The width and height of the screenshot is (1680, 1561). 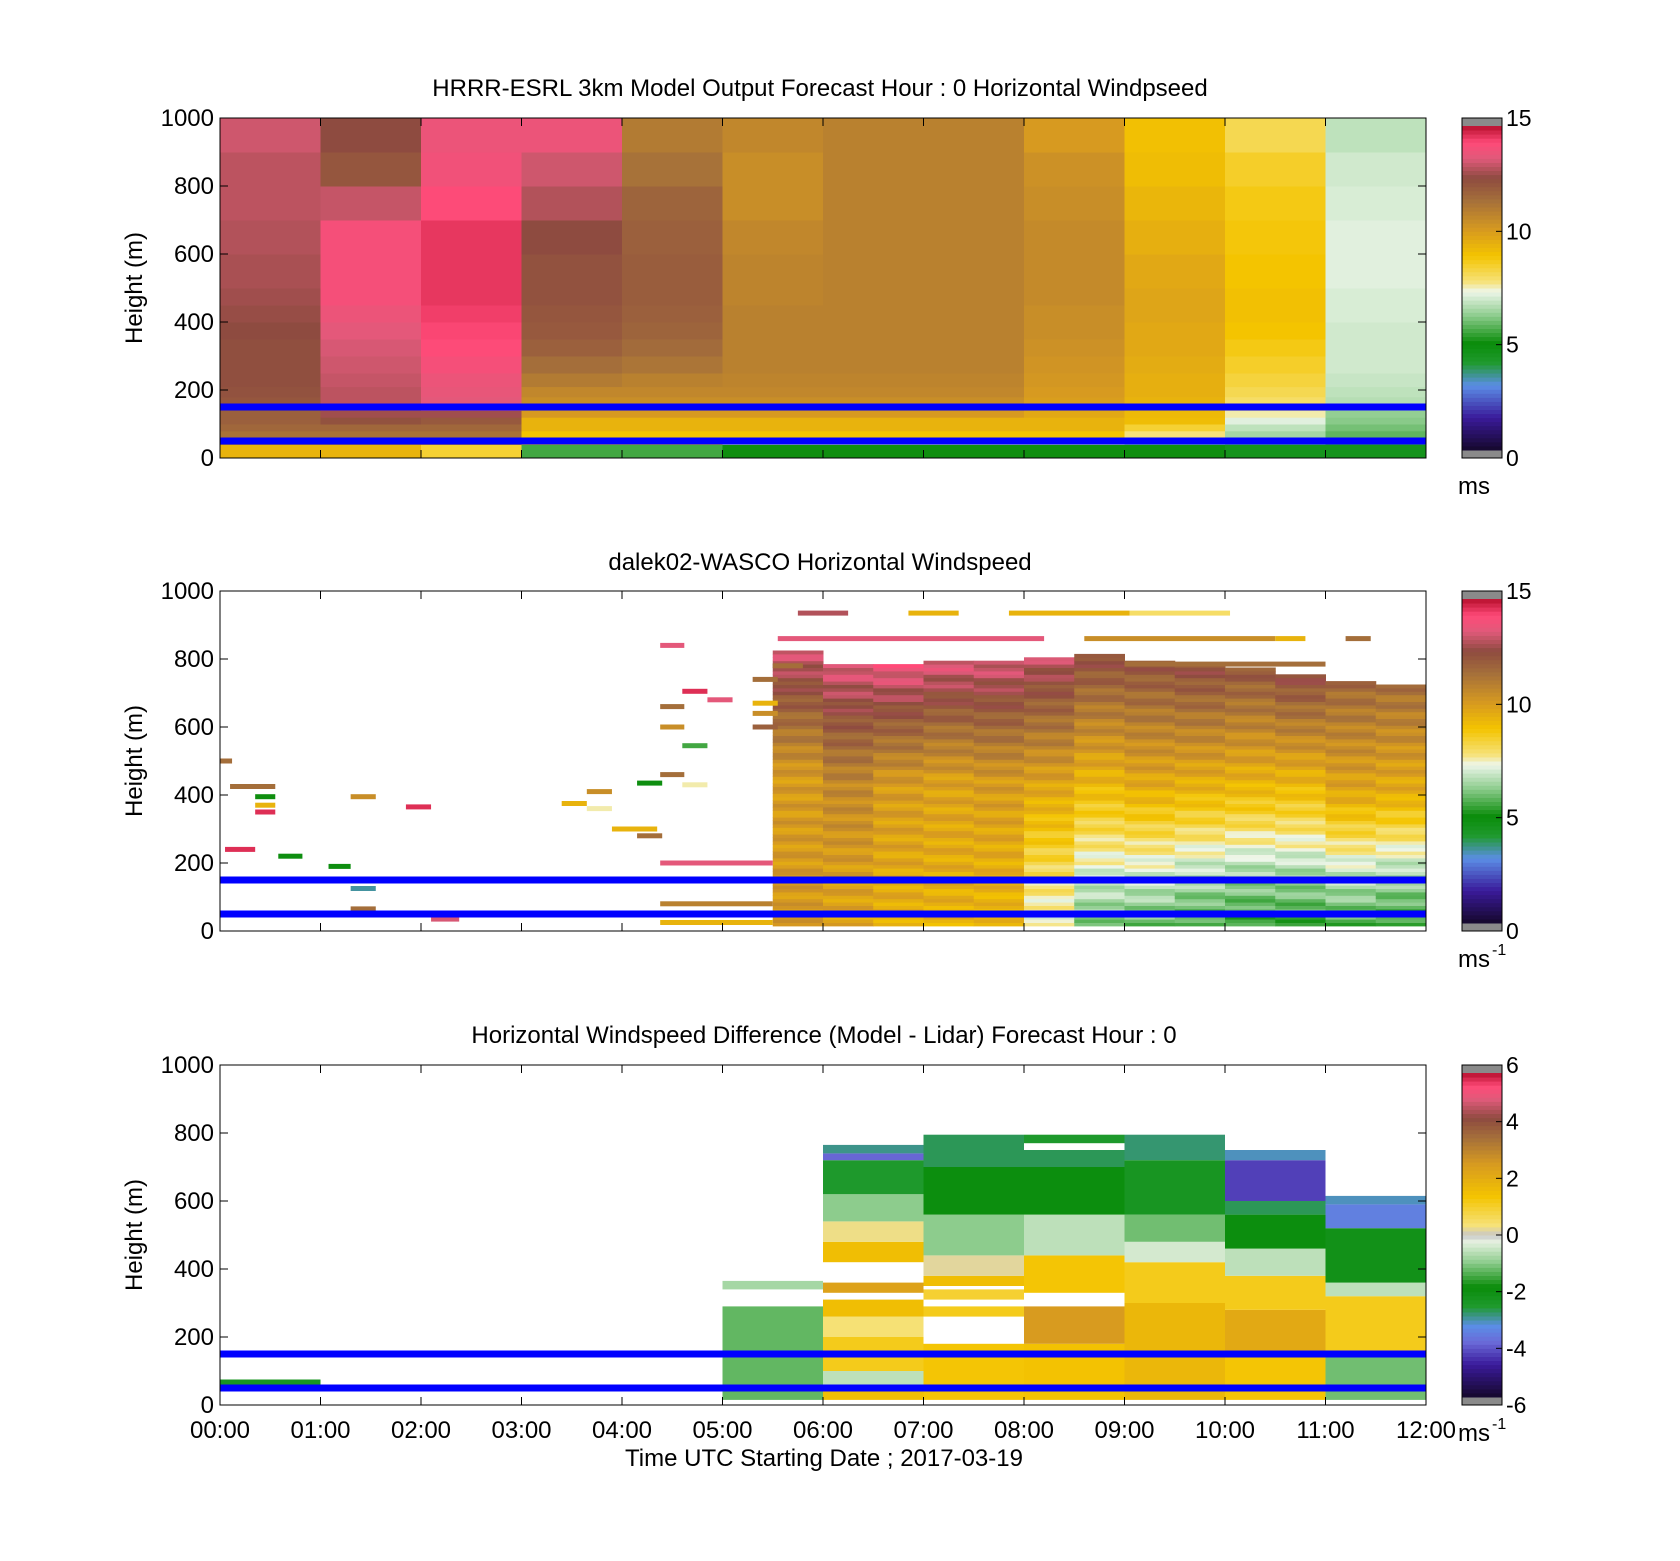 What do you see at coordinates (1474, 959) in the screenshot?
I see `colorbar-unit: ms` at bounding box center [1474, 959].